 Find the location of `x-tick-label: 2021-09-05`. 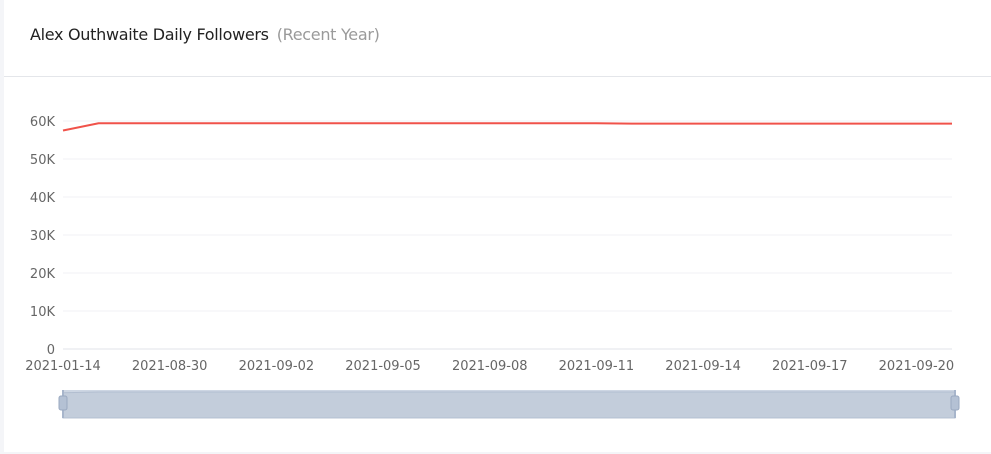

x-tick-label: 2021-09-05 is located at coordinates (383, 366).